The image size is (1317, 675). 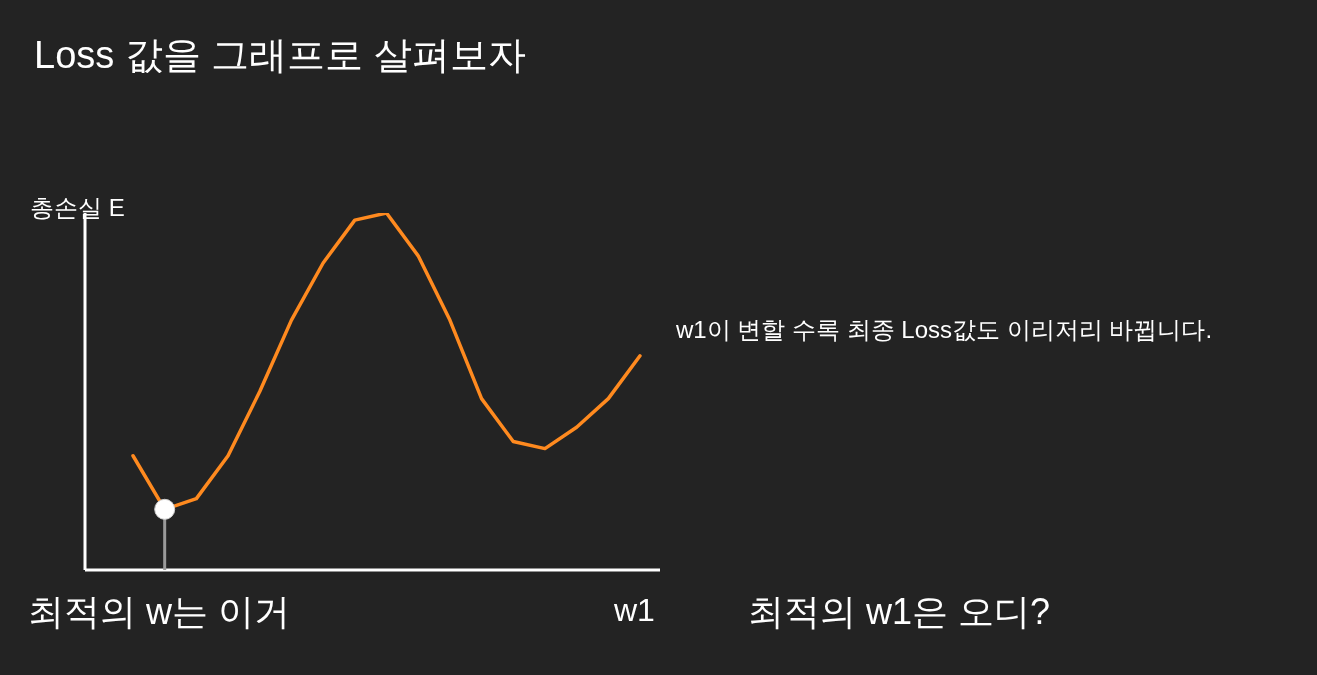 What do you see at coordinates (944, 330) in the screenshot?
I see `text: w1이 변할 수록 최종 Loss값도 이리저리 바뀝니다.` at bounding box center [944, 330].